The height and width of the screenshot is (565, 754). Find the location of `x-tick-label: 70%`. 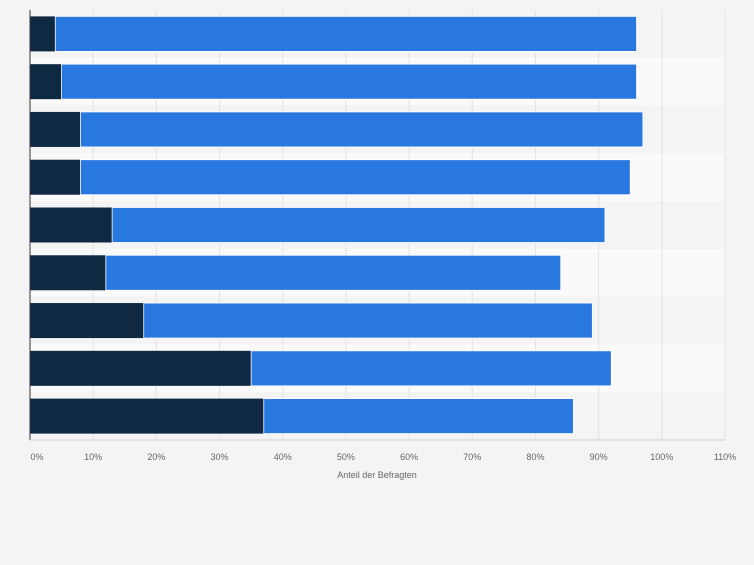

x-tick-label: 70% is located at coordinates (472, 457).